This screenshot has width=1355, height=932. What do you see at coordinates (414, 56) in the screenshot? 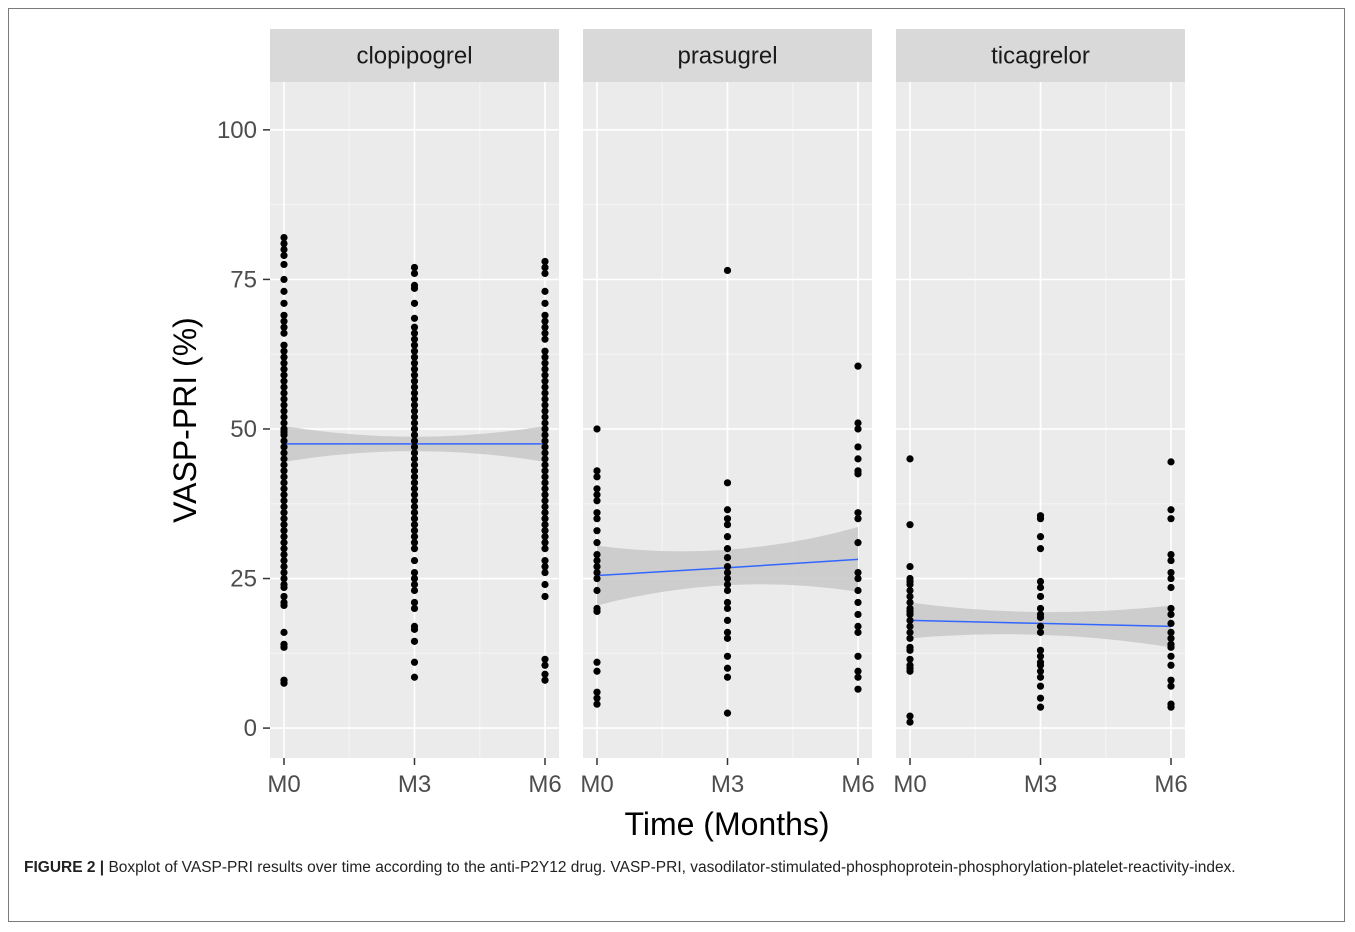
I see `strip-label-clopipogrel: clopipogrel` at bounding box center [414, 56].